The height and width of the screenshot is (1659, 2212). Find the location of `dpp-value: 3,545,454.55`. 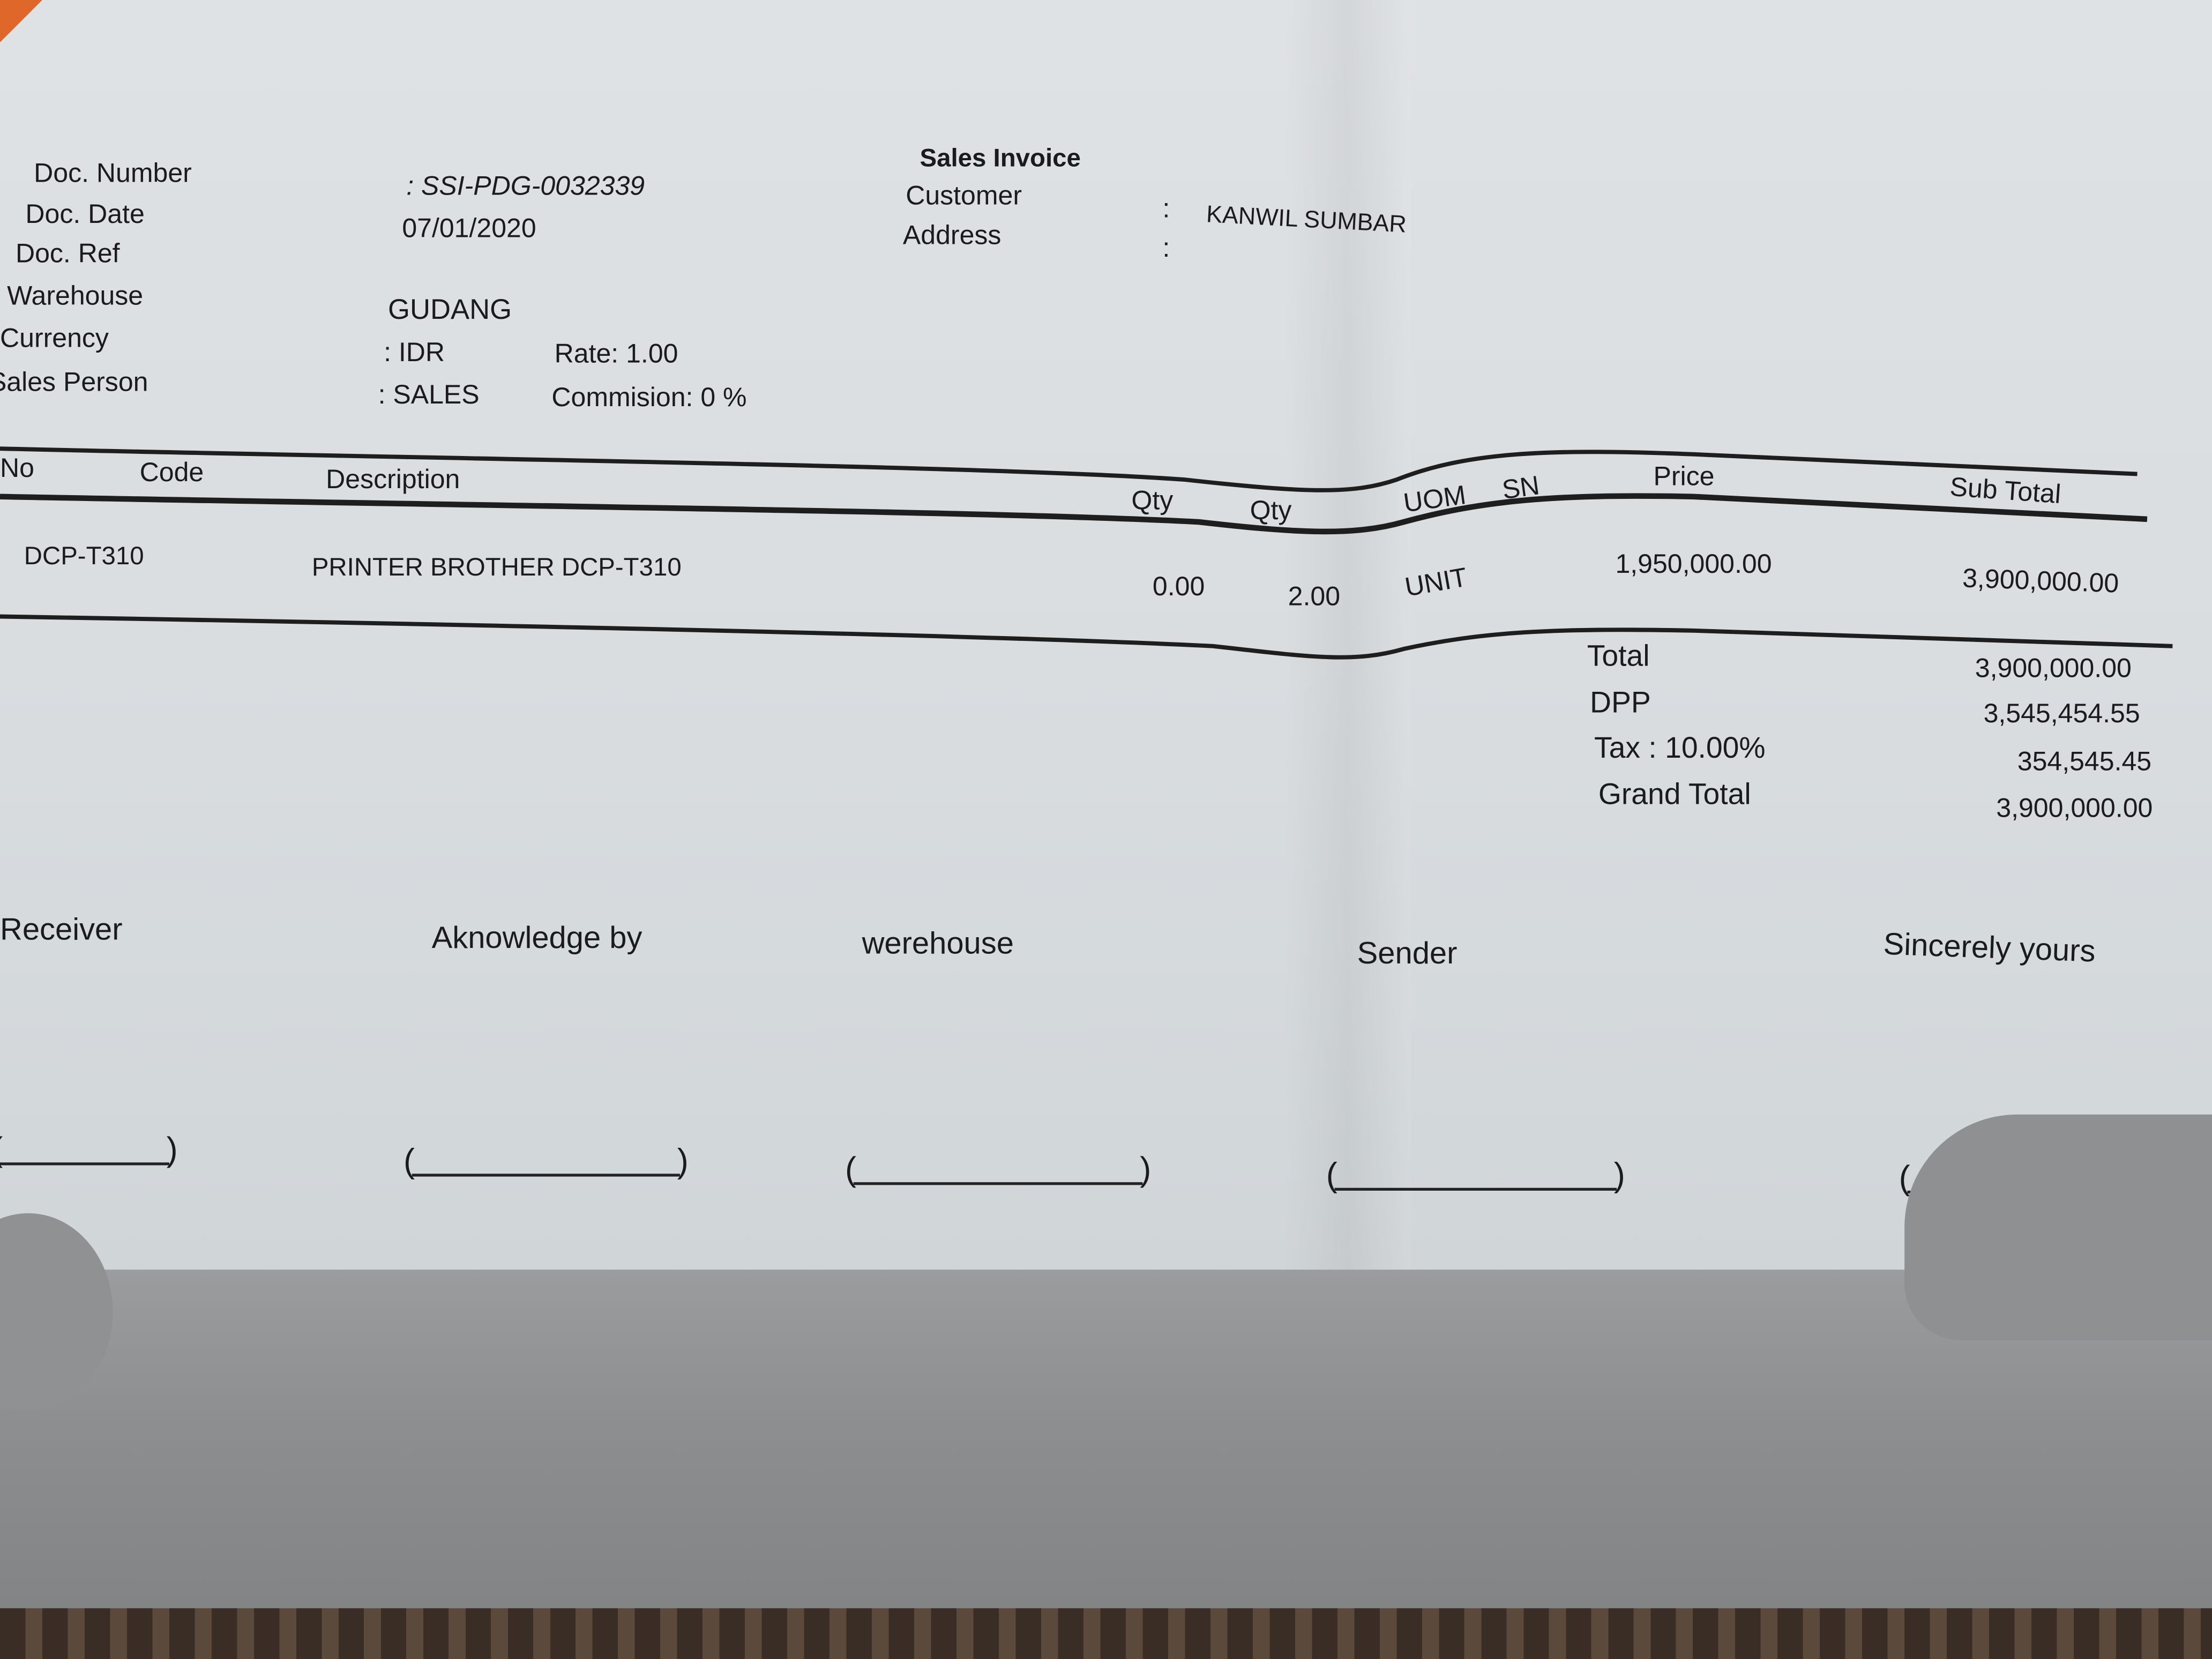

dpp-value: 3,545,454.55 is located at coordinates (2061, 714).